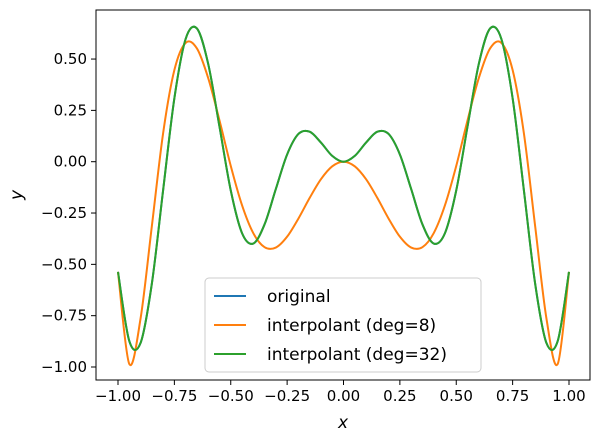  I want to click on legend-frame, so click(343, 325).